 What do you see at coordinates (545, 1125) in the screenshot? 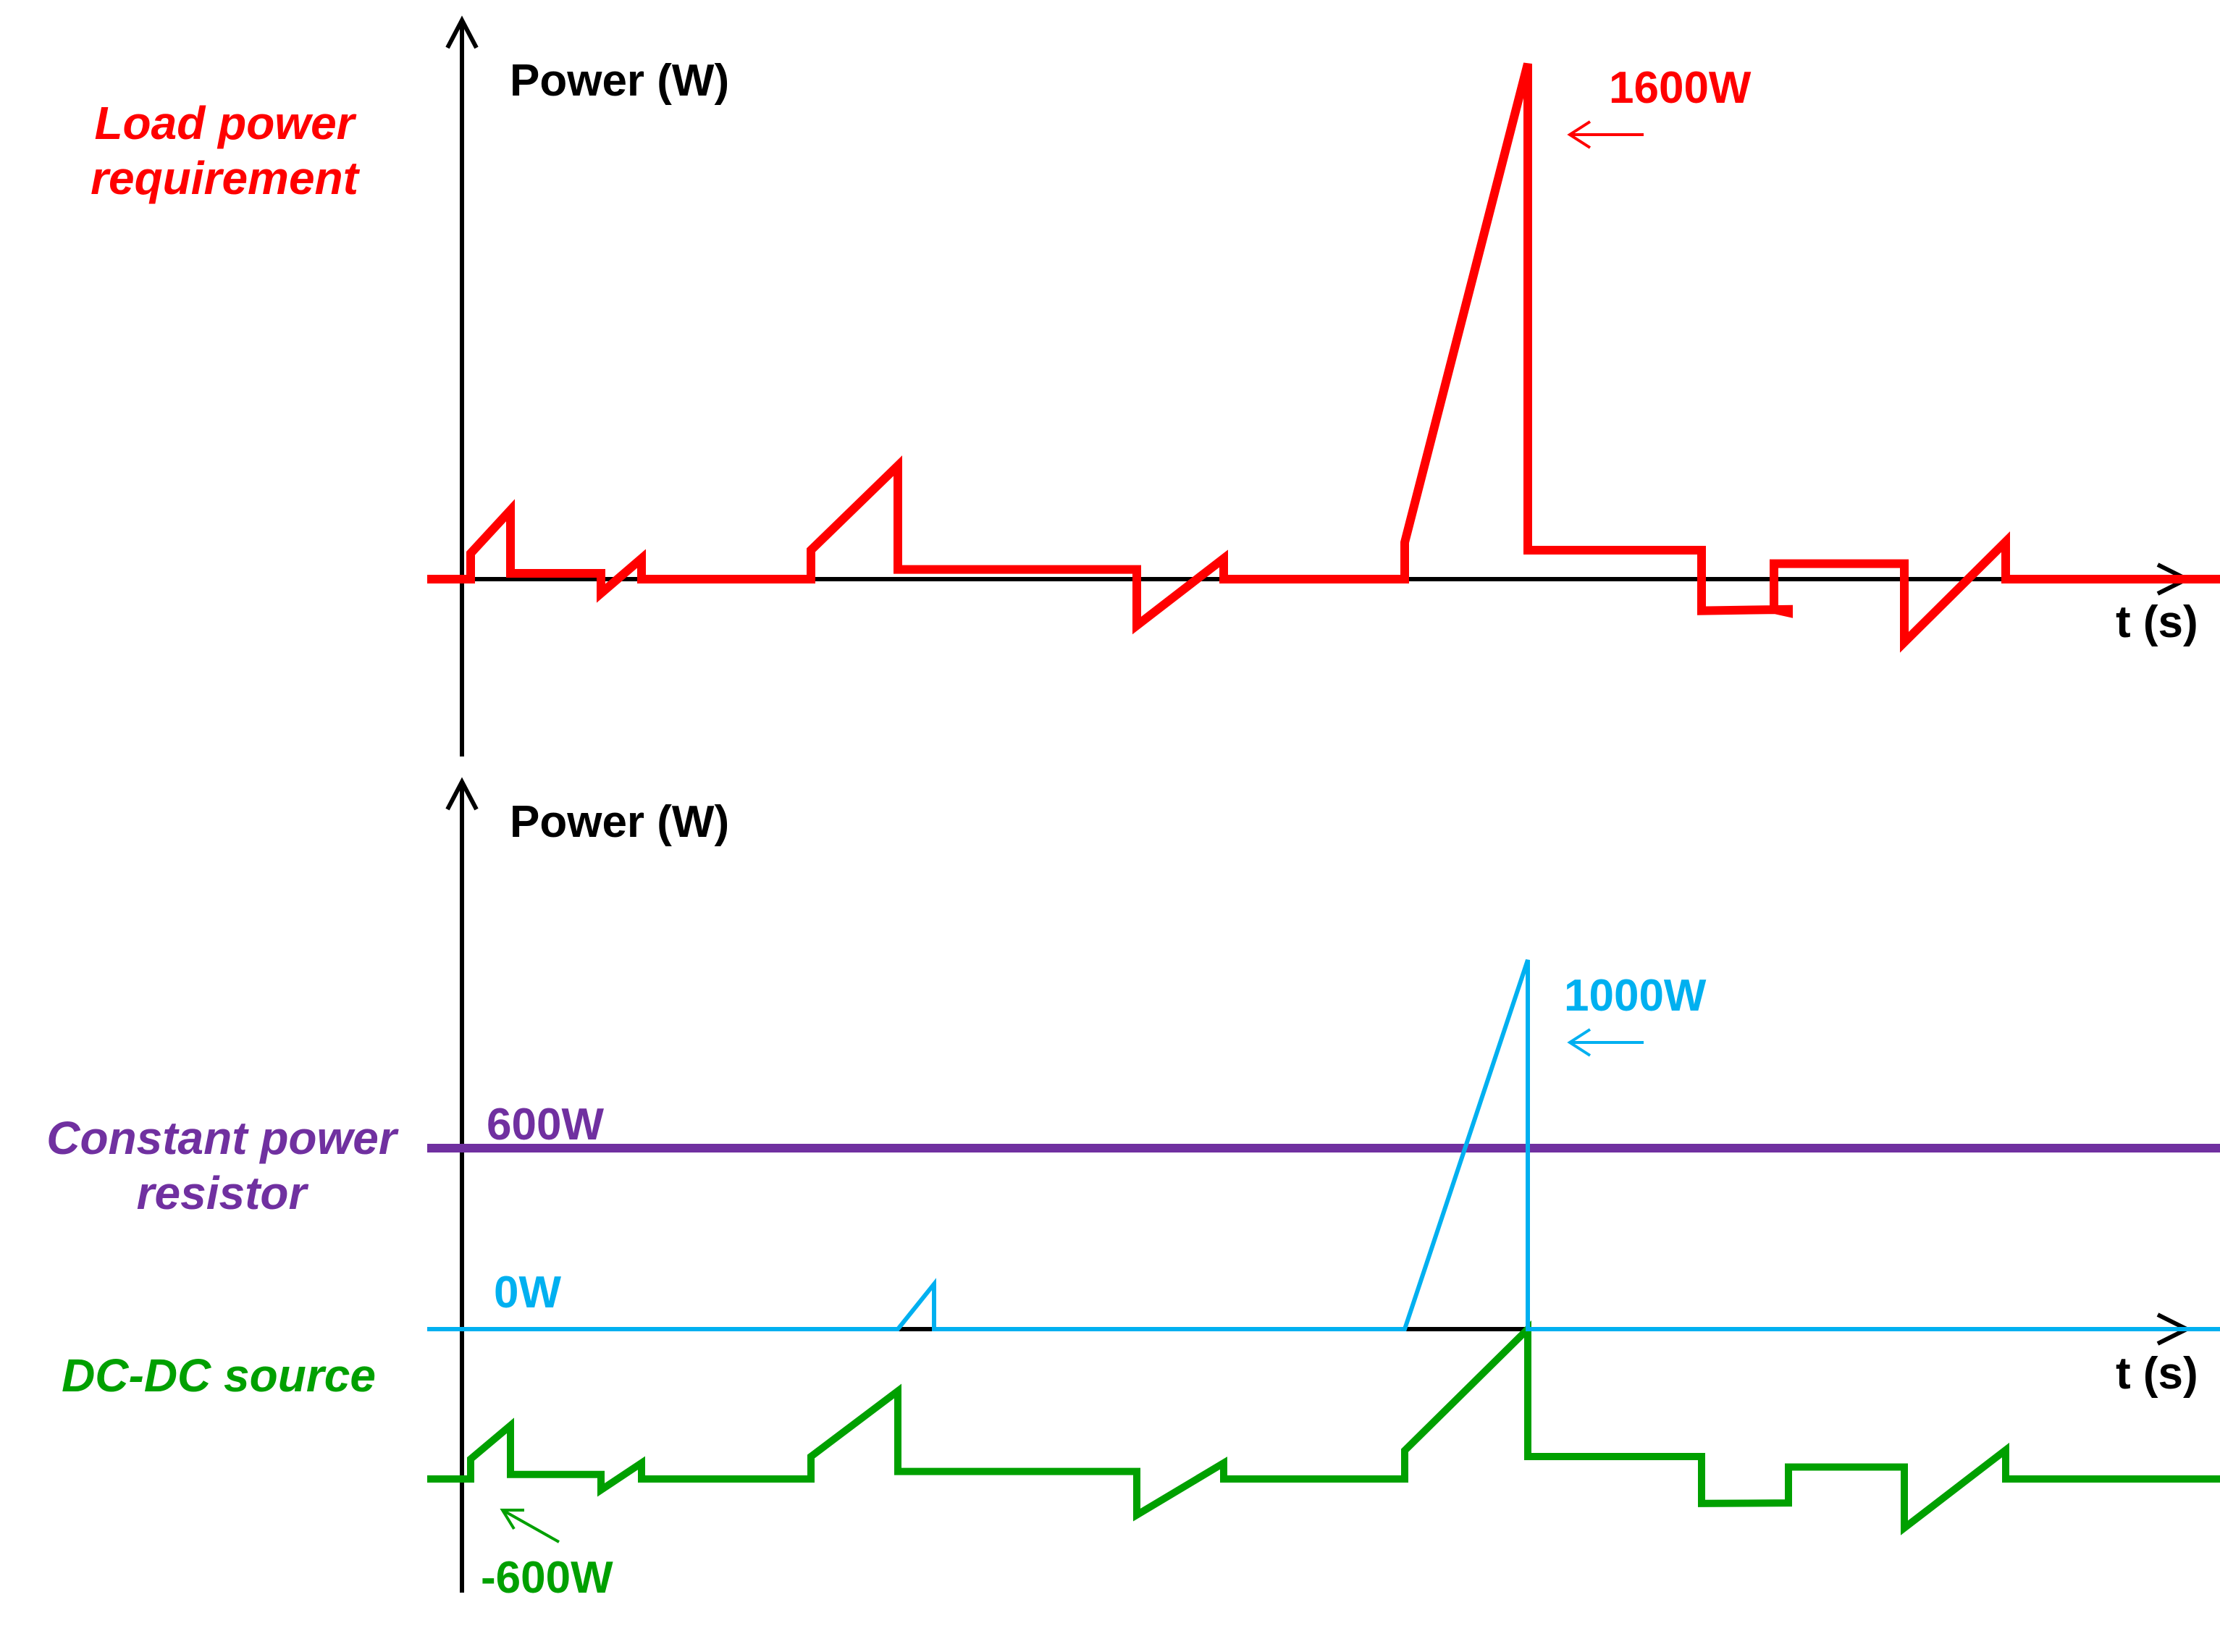
I see `resistor-value-label: 600W` at bounding box center [545, 1125].